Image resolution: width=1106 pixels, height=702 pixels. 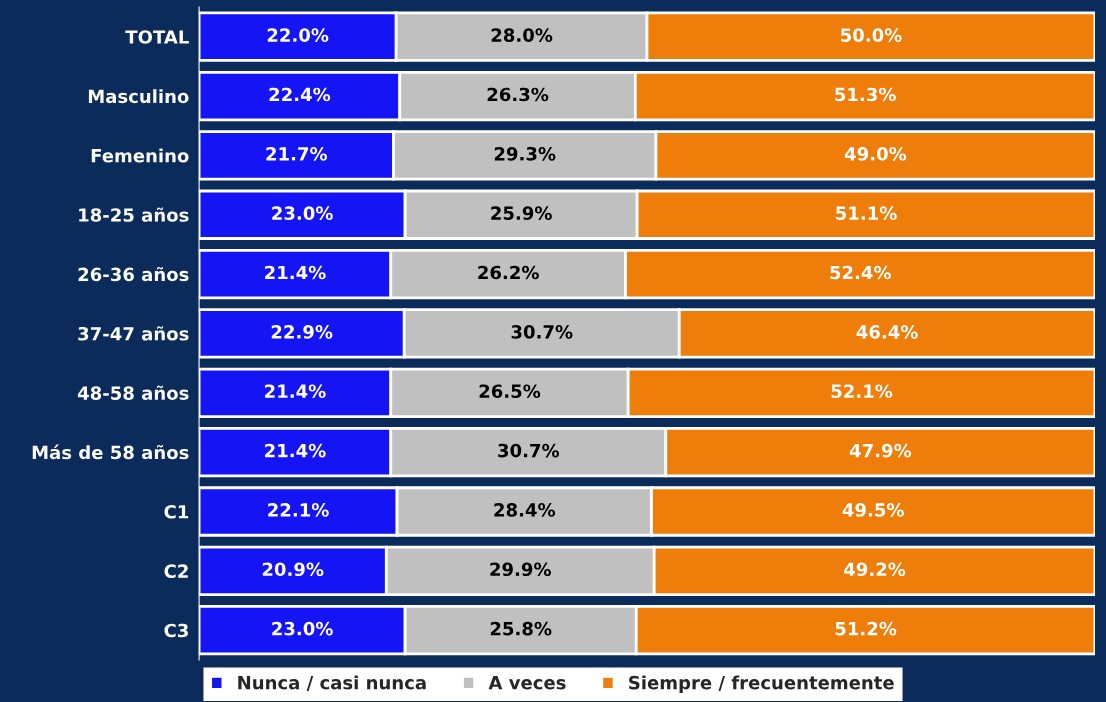 I want to click on y-tick-label: Masculino, so click(x=138, y=96).